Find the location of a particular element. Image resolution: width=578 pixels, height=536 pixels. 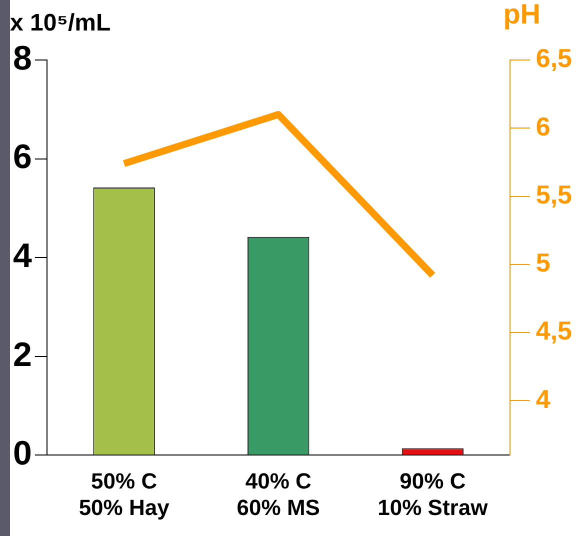

y-tick-label: 6 is located at coordinates (22, 157).